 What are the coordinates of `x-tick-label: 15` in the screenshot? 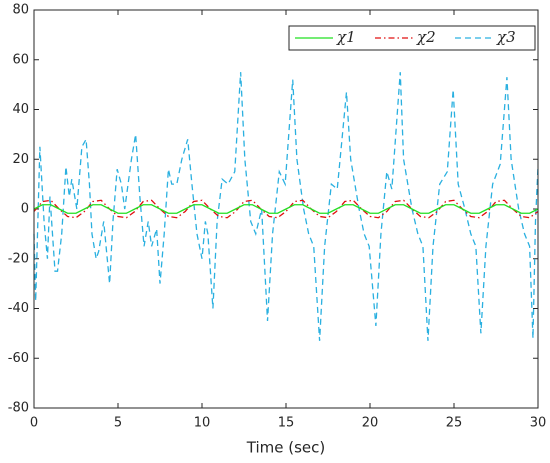 It's located at (286, 423).